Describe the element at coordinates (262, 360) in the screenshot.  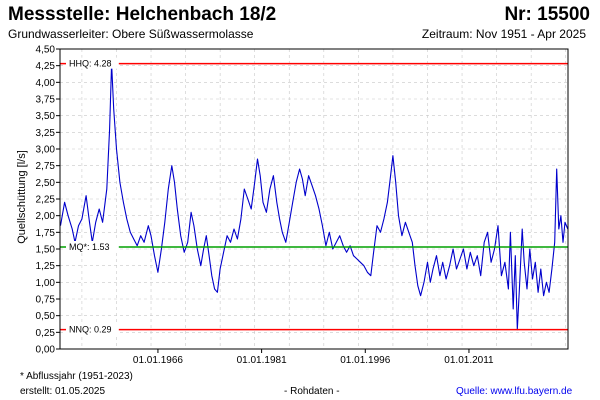
I see `x-tick-label: 01.01.1981` at that location.